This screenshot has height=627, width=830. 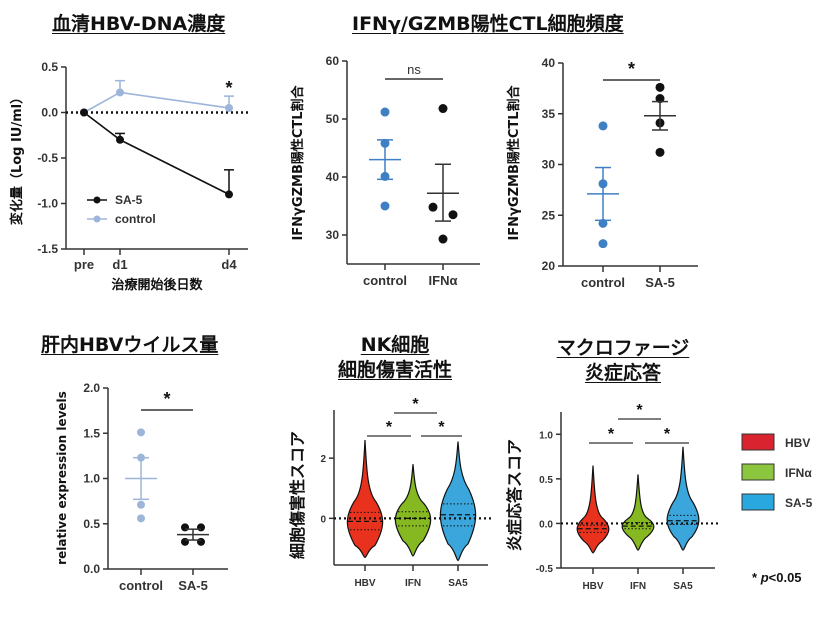 What do you see at coordinates (799, 503) in the screenshot?
I see `legend-label-sa5: SA-5` at bounding box center [799, 503].